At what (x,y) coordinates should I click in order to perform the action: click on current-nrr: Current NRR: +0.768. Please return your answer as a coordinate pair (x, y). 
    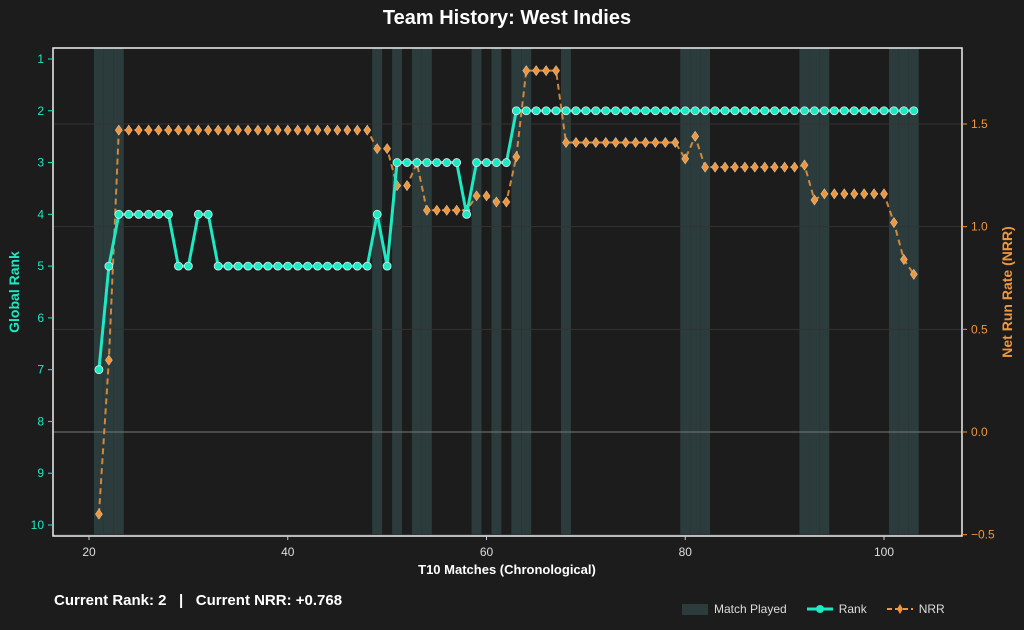
    Looking at the image, I should click on (269, 600).